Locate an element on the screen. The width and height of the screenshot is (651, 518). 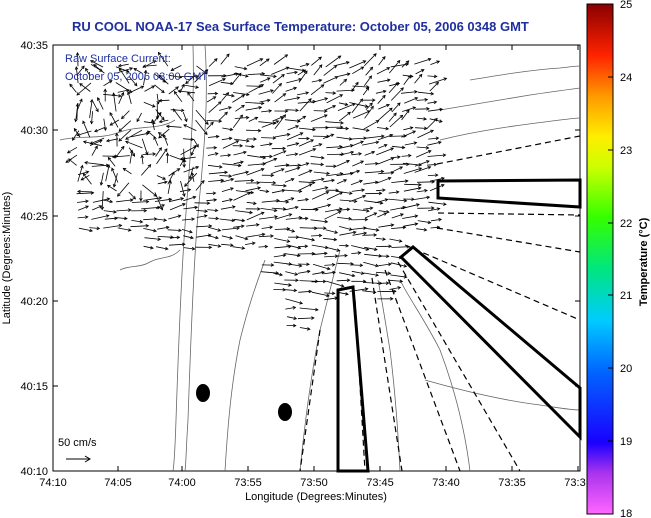
x-tick-label: 74:00 is located at coordinates (182, 483).